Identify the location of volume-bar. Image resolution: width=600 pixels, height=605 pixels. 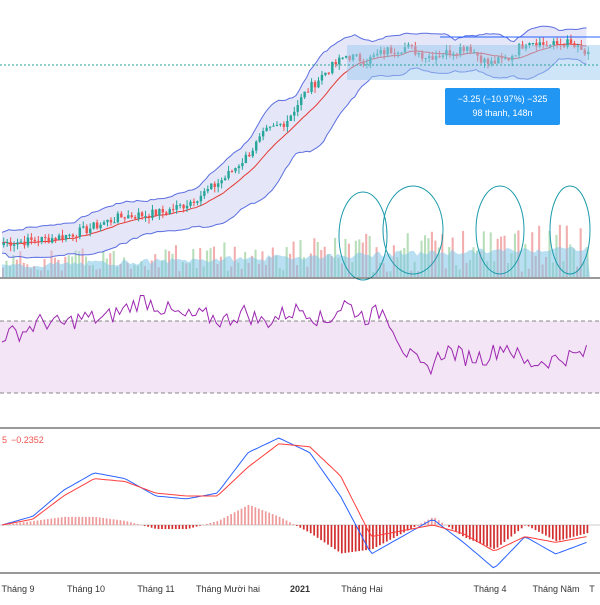
(82, 262).